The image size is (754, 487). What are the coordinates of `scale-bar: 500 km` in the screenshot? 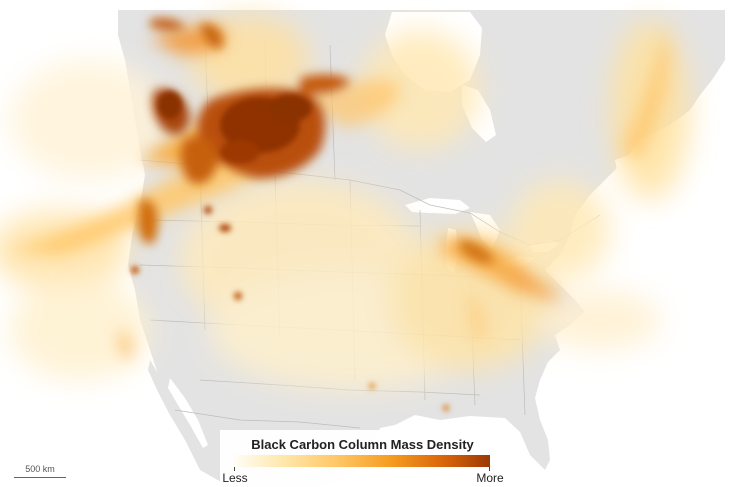 It's located at (40, 473).